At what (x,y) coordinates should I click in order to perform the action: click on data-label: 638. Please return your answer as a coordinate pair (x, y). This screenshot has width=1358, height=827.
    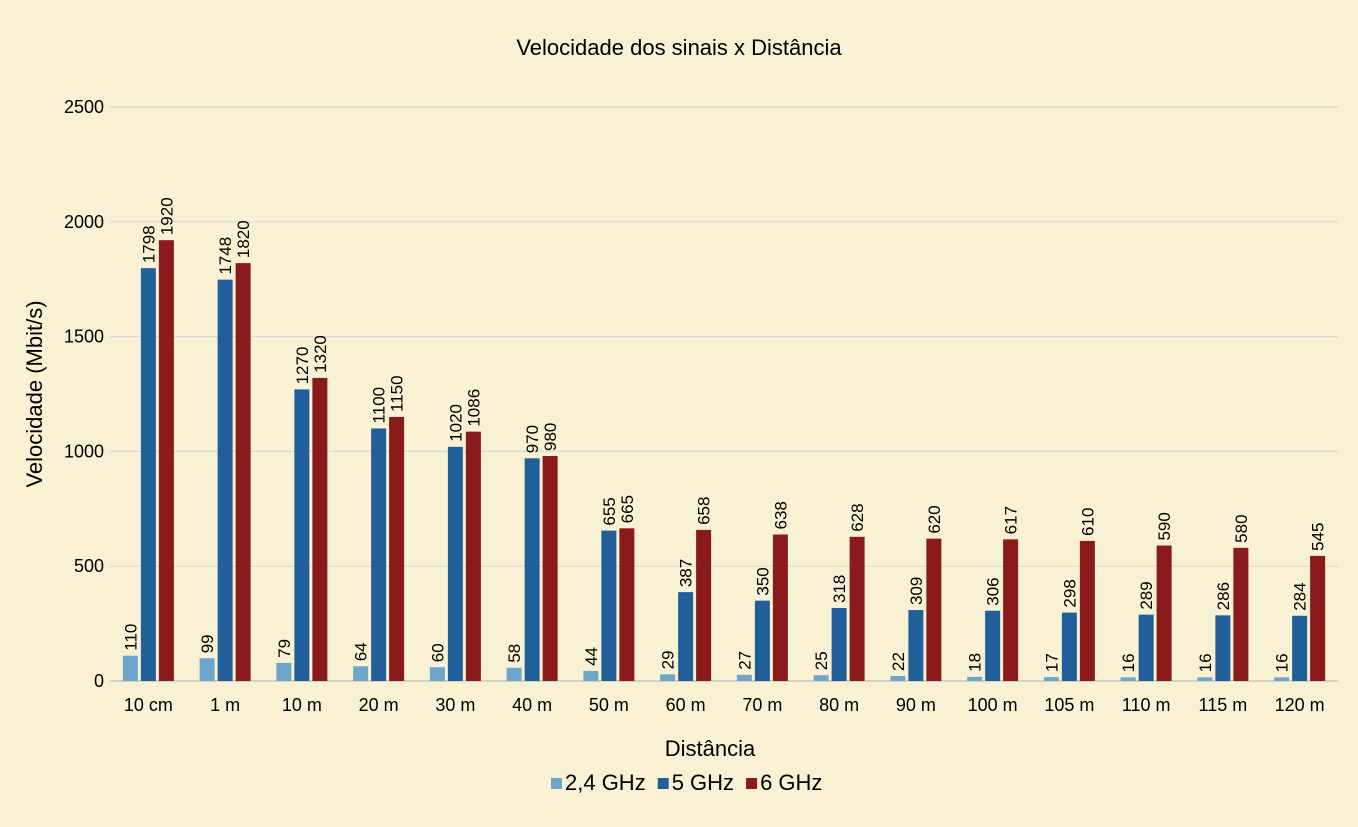
    Looking at the image, I should click on (780, 515).